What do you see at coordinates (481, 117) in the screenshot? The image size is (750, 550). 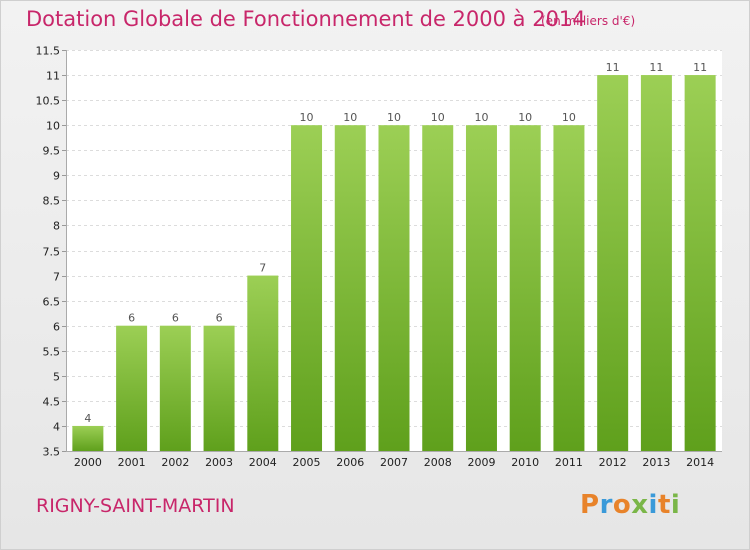 I see `data-label-2009: 10` at bounding box center [481, 117].